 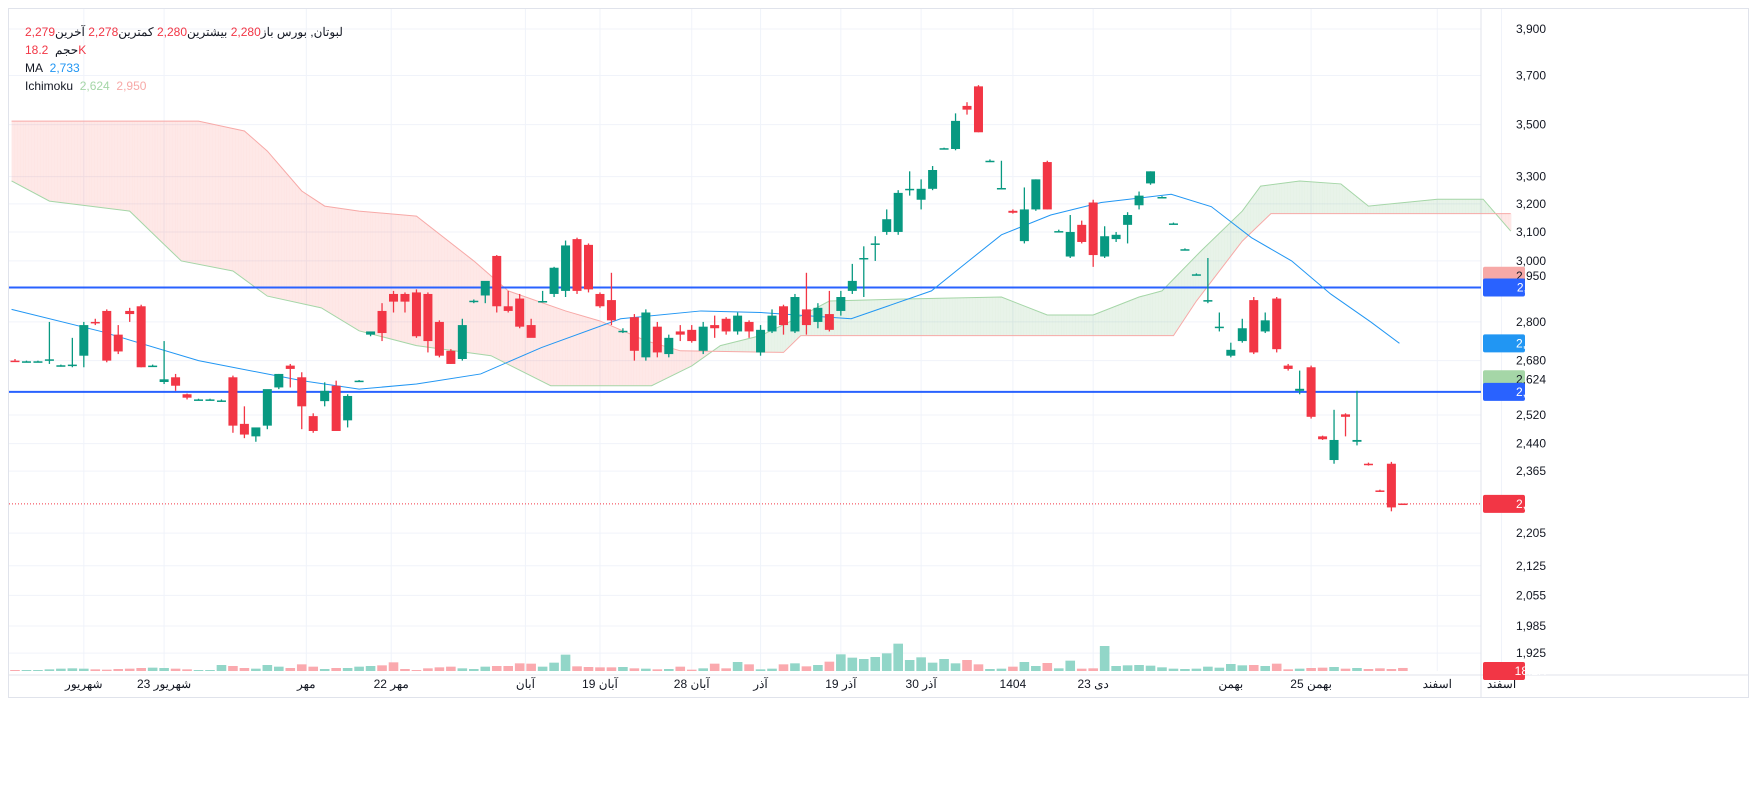 I want to click on ichimoku-b-value: 2,950, so click(x=131, y=86).